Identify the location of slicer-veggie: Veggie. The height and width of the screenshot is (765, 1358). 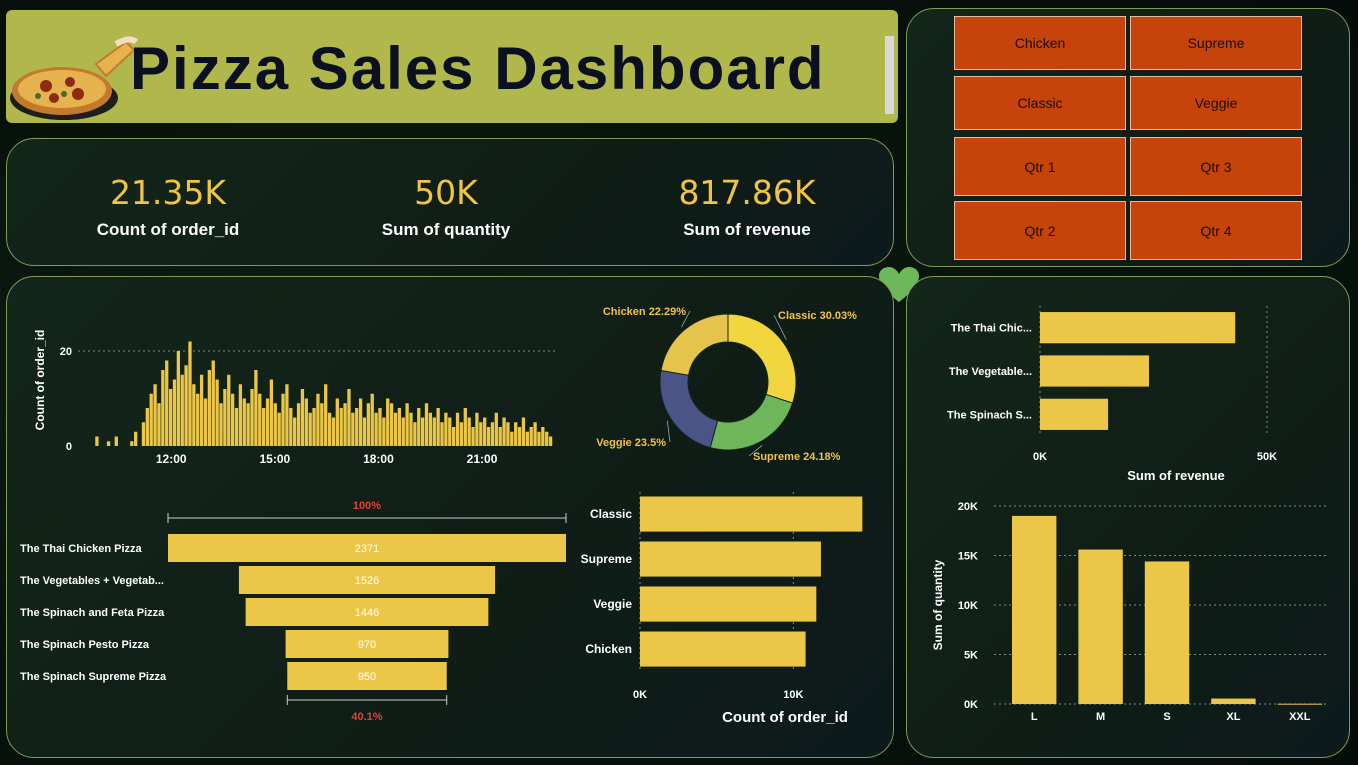
(1216, 103).